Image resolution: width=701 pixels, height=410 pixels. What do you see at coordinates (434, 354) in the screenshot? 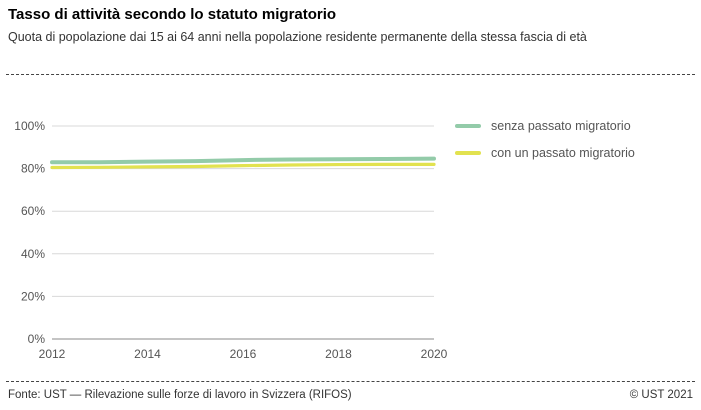
I see `svg-text: 2020` at bounding box center [434, 354].